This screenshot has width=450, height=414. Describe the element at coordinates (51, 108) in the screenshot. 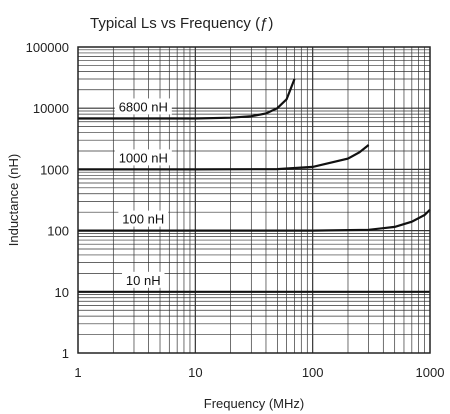

I see `y-tick-label: 10000` at that location.